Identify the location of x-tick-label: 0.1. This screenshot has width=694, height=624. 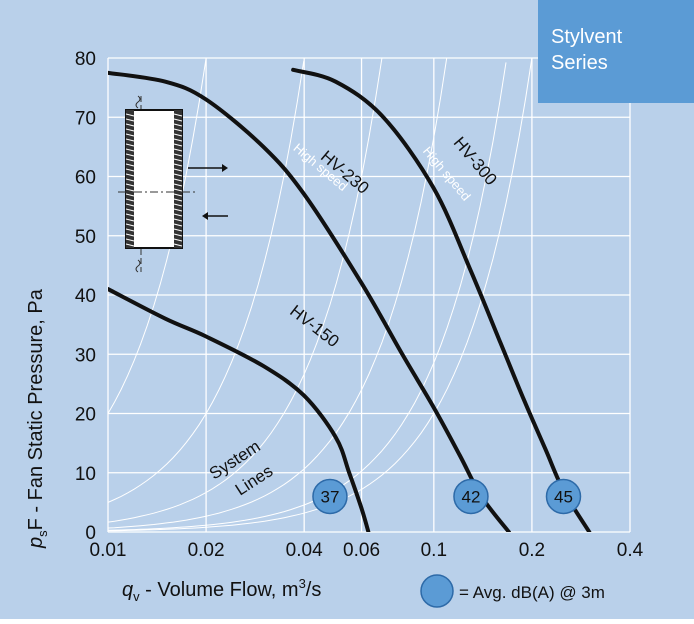
(434, 550).